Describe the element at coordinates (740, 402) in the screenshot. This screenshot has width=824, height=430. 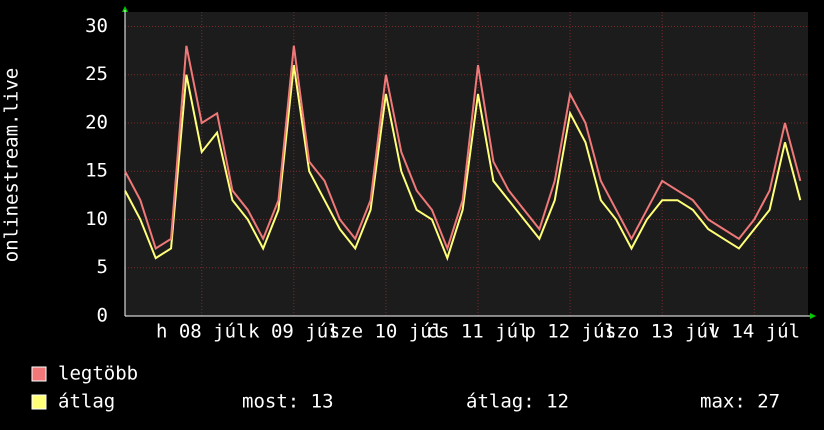
I see `stat: max: 27` at that location.